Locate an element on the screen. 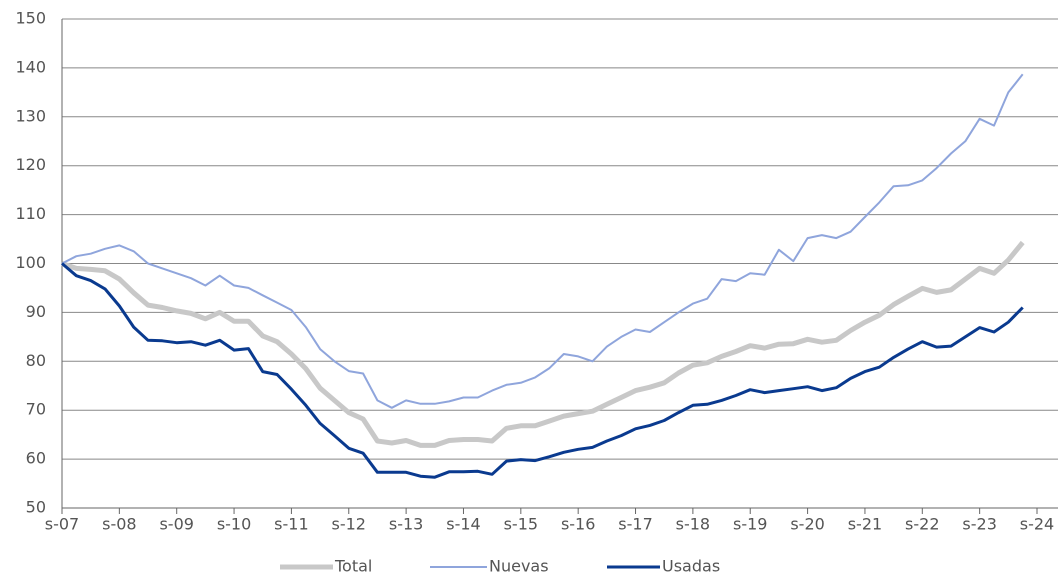 The image size is (1061, 579). y-tick-label: 150 is located at coordinates (30, 18).